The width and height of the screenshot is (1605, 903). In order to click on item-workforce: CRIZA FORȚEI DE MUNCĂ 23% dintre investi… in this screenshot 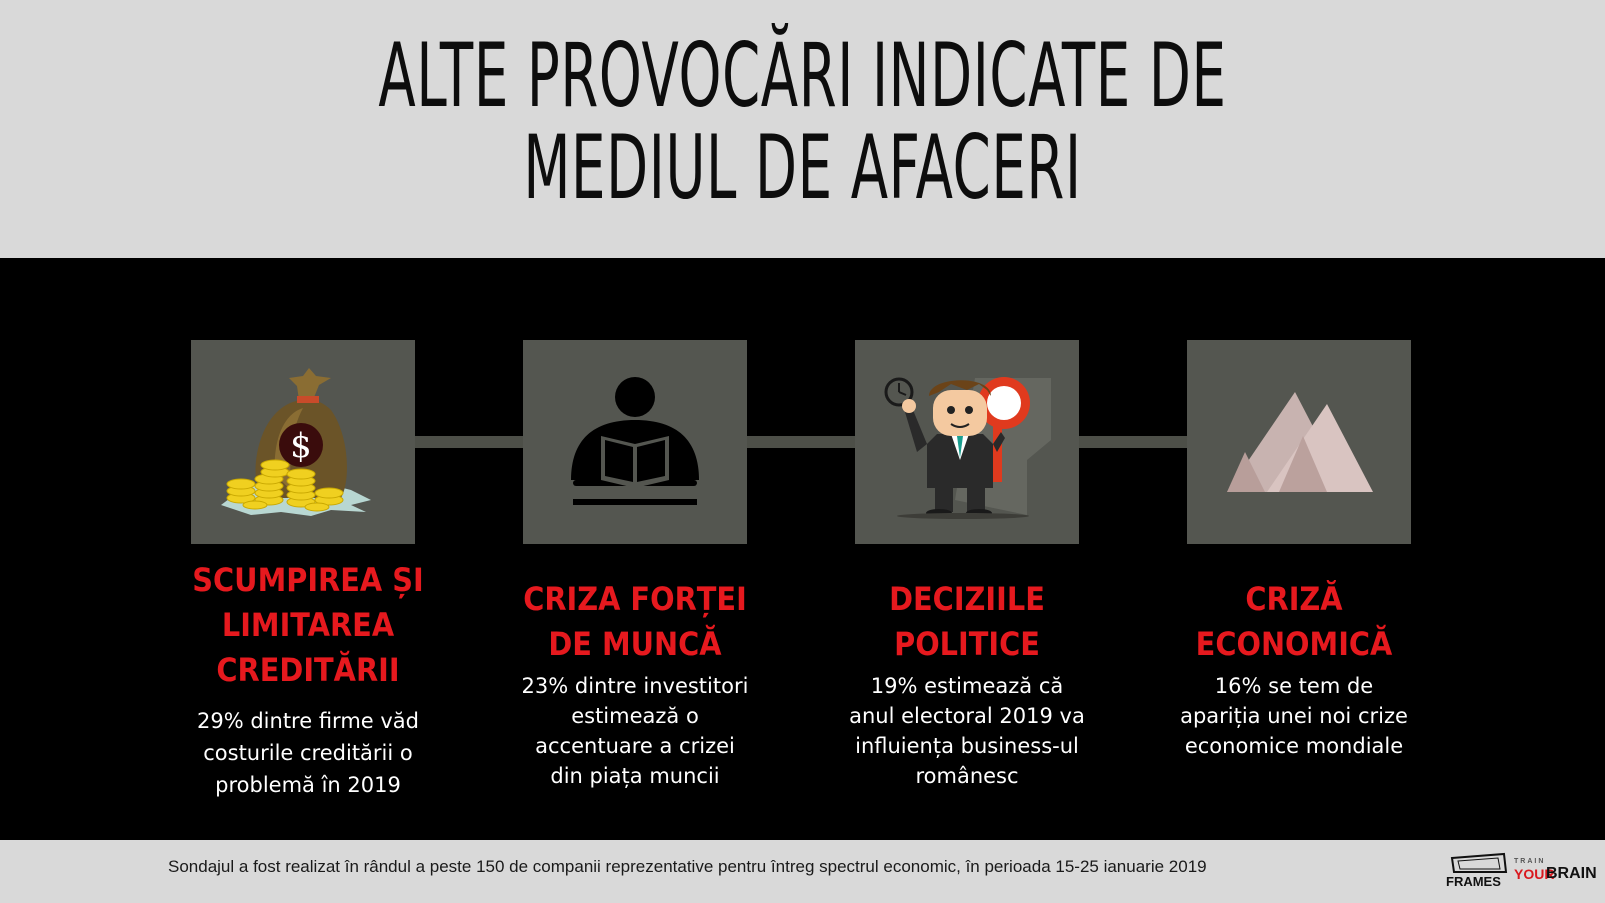, I will do `click(635, 684)`.